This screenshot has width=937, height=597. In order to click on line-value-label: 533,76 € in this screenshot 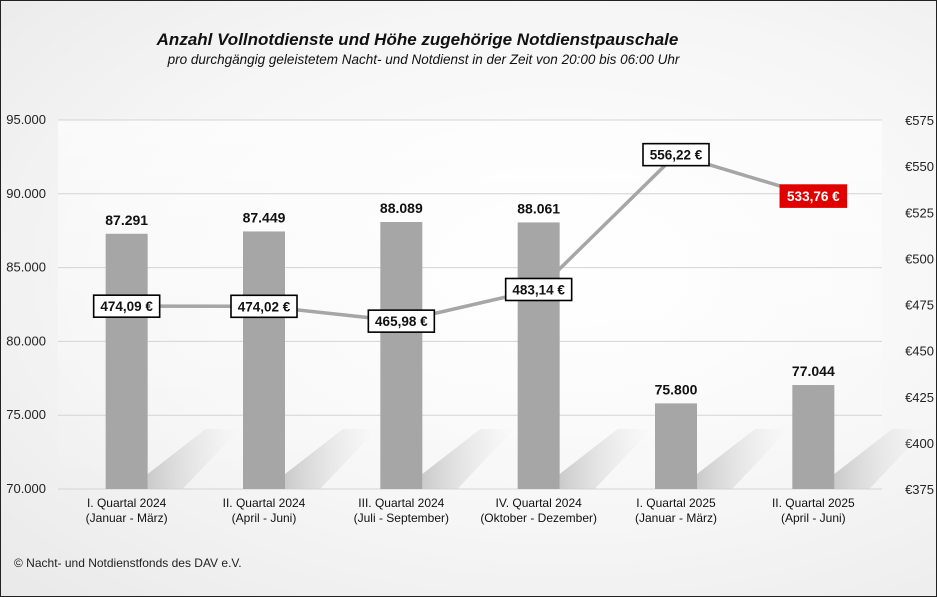, I will do `click(813, 196)`.